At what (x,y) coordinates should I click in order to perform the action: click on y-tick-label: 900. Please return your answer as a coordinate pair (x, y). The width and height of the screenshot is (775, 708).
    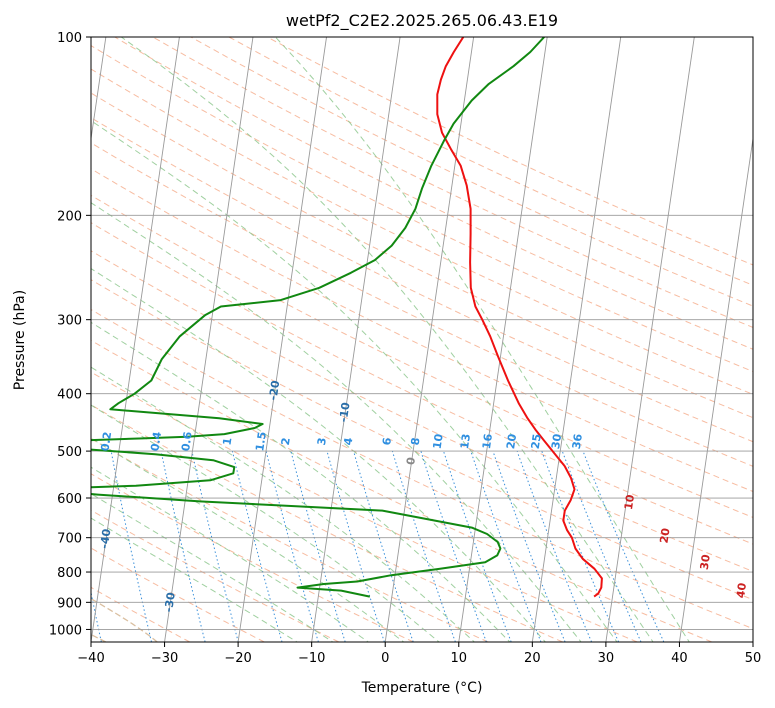
    Looking at the image, I should click on (69, 603).